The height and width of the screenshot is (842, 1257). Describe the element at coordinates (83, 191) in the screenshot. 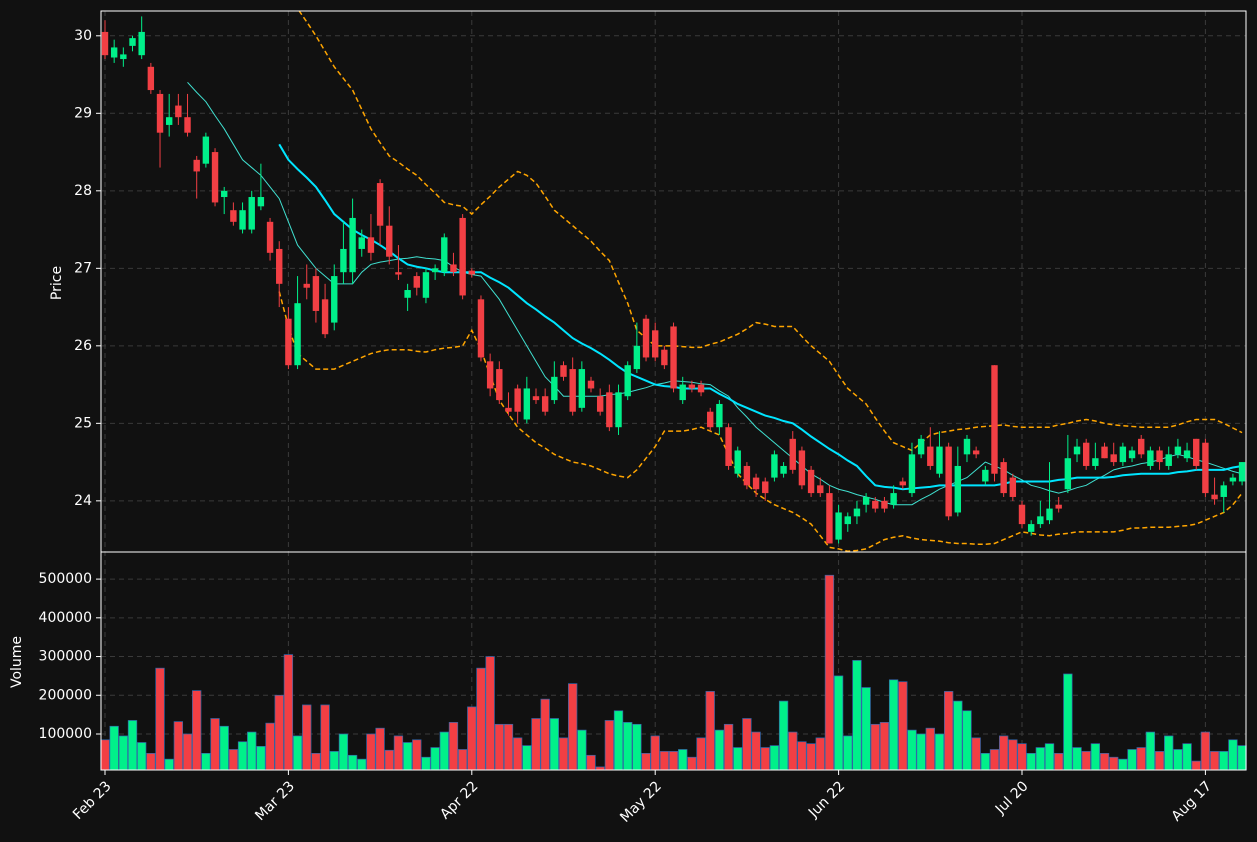

I see `y-tick-label: 28` at that location.